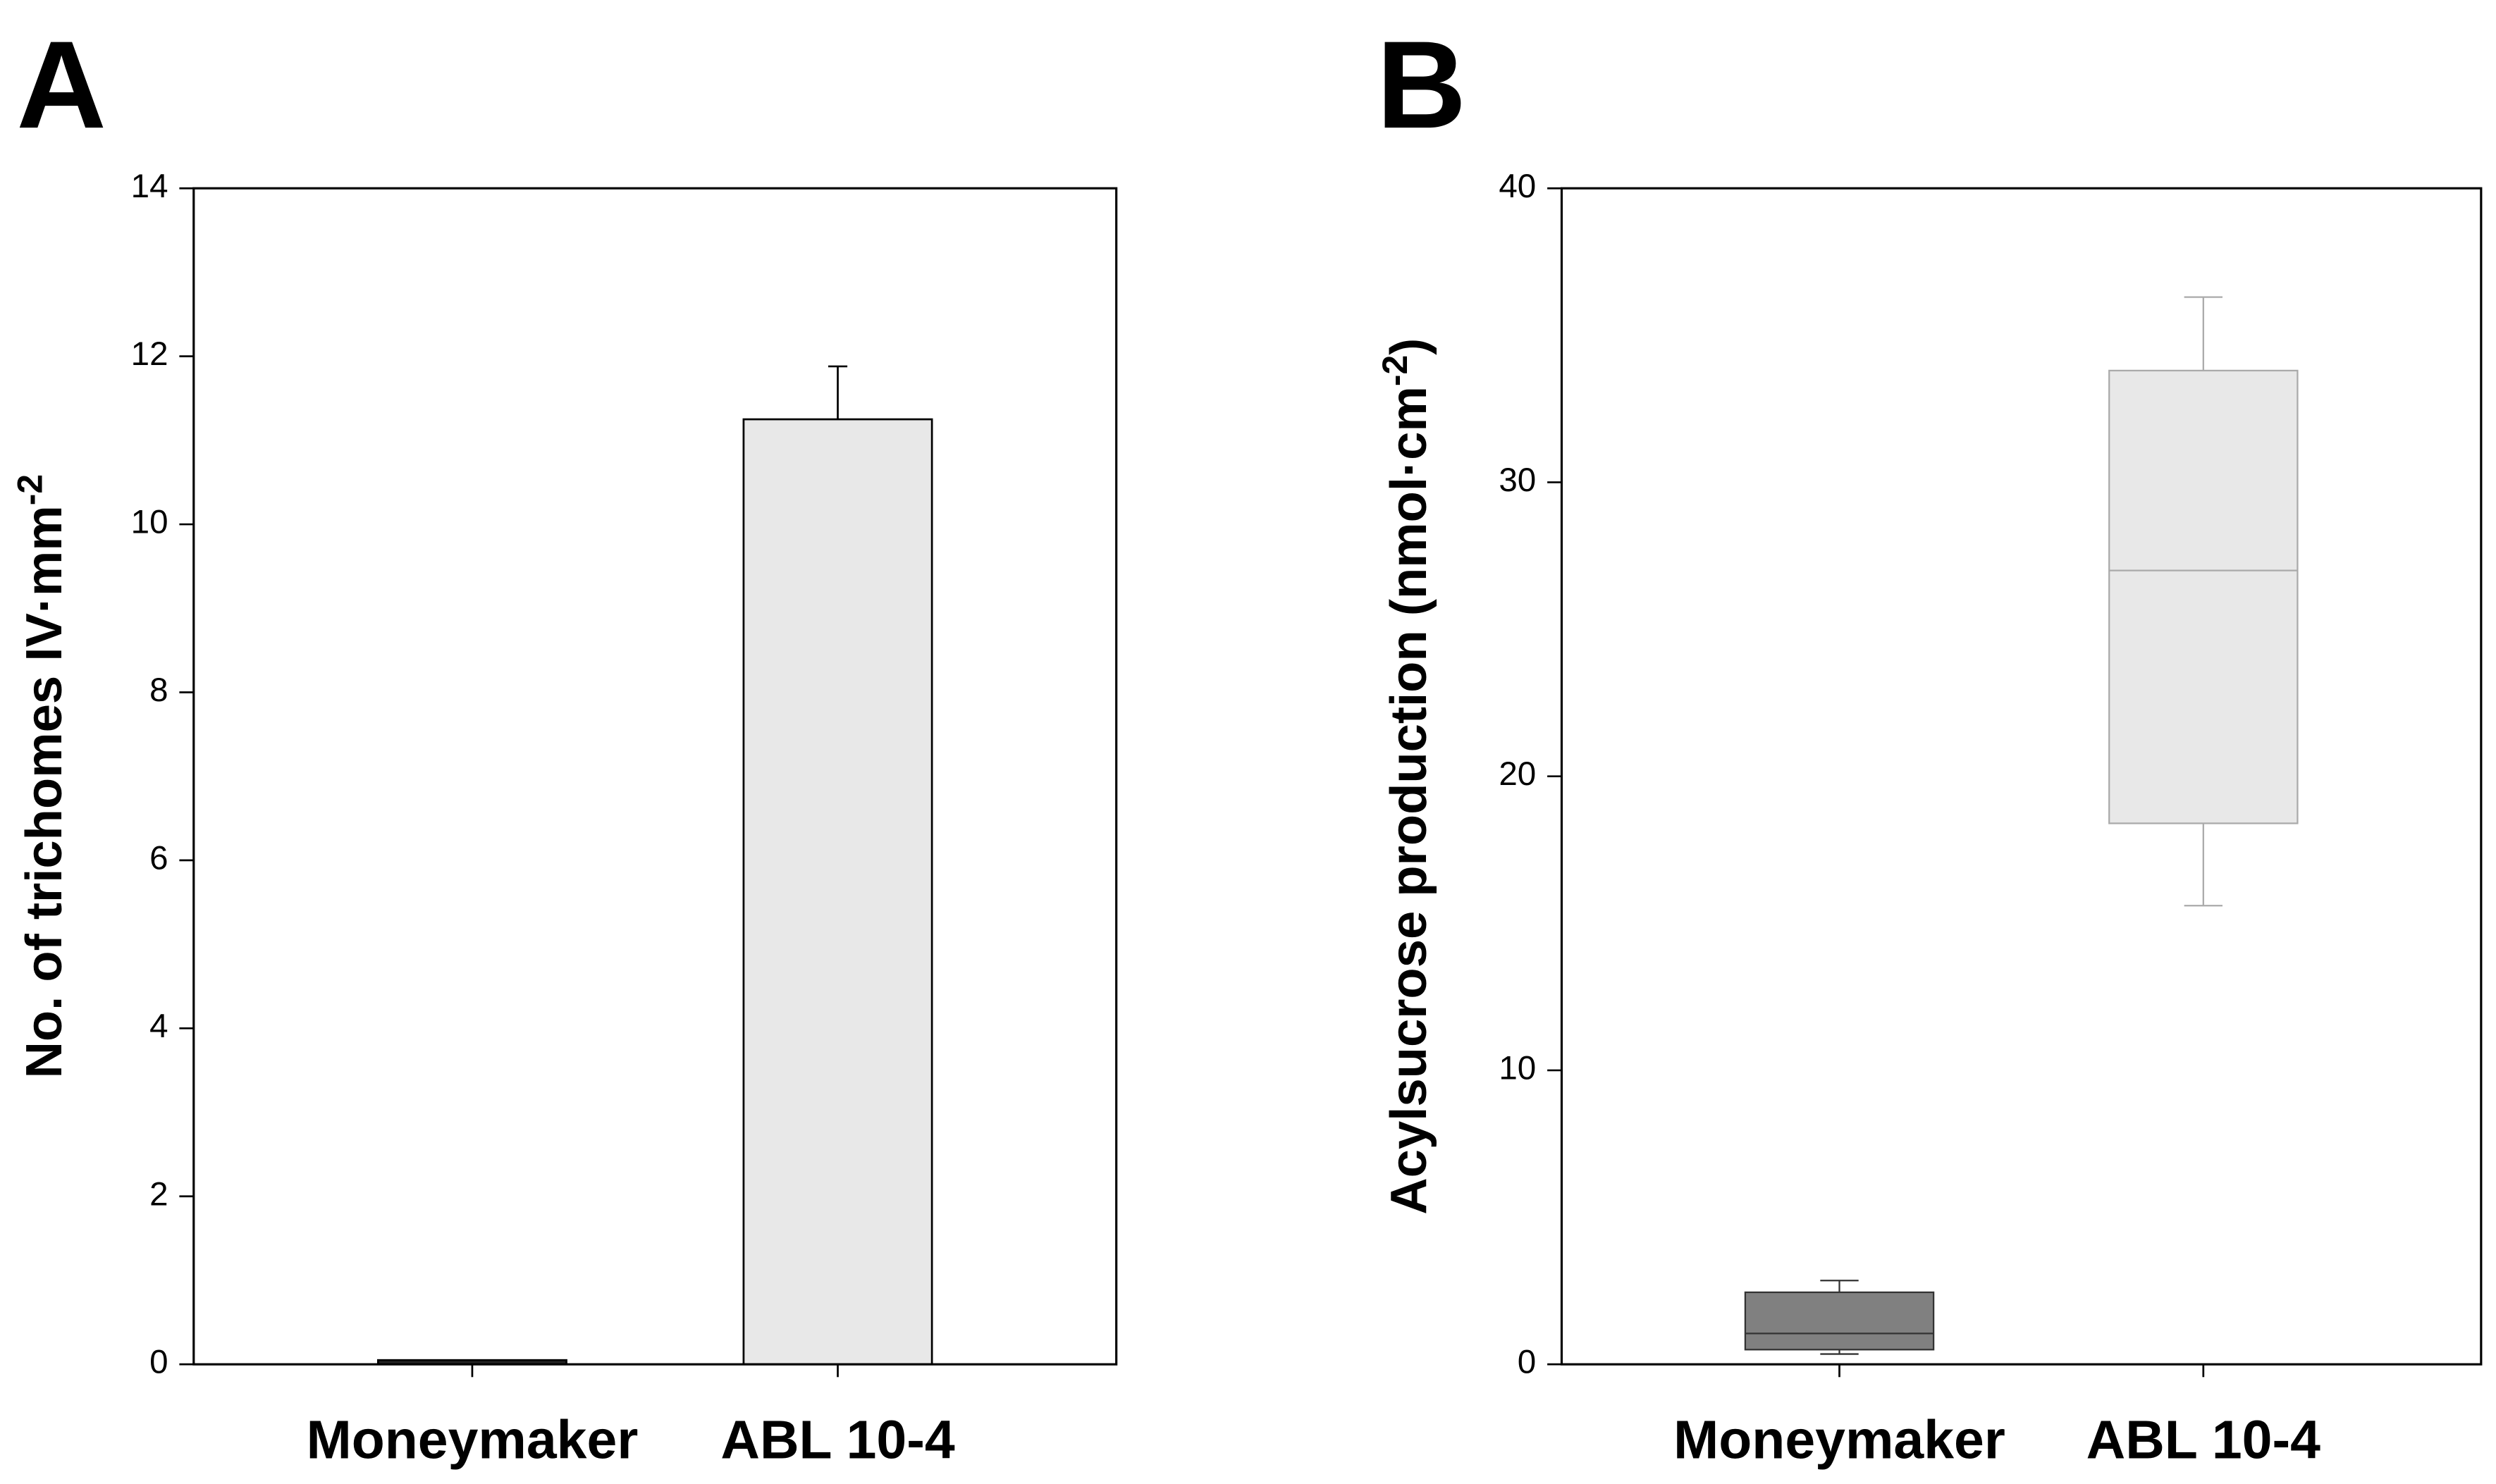  What do you see at coordinates (837, 892) in the screenshot?
I see `bar` at bounding box center [837, 892].